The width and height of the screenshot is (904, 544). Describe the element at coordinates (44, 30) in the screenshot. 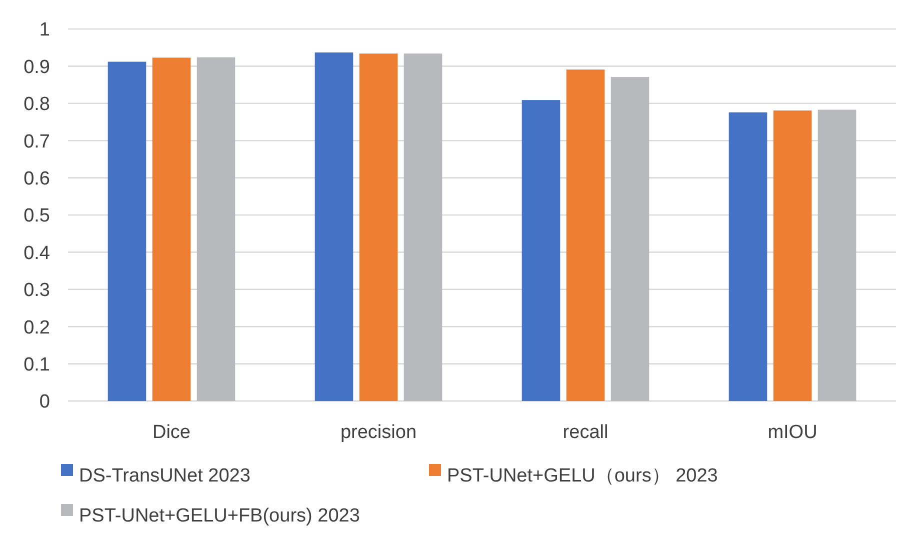

I see `y-tick-label: 1` at that location.